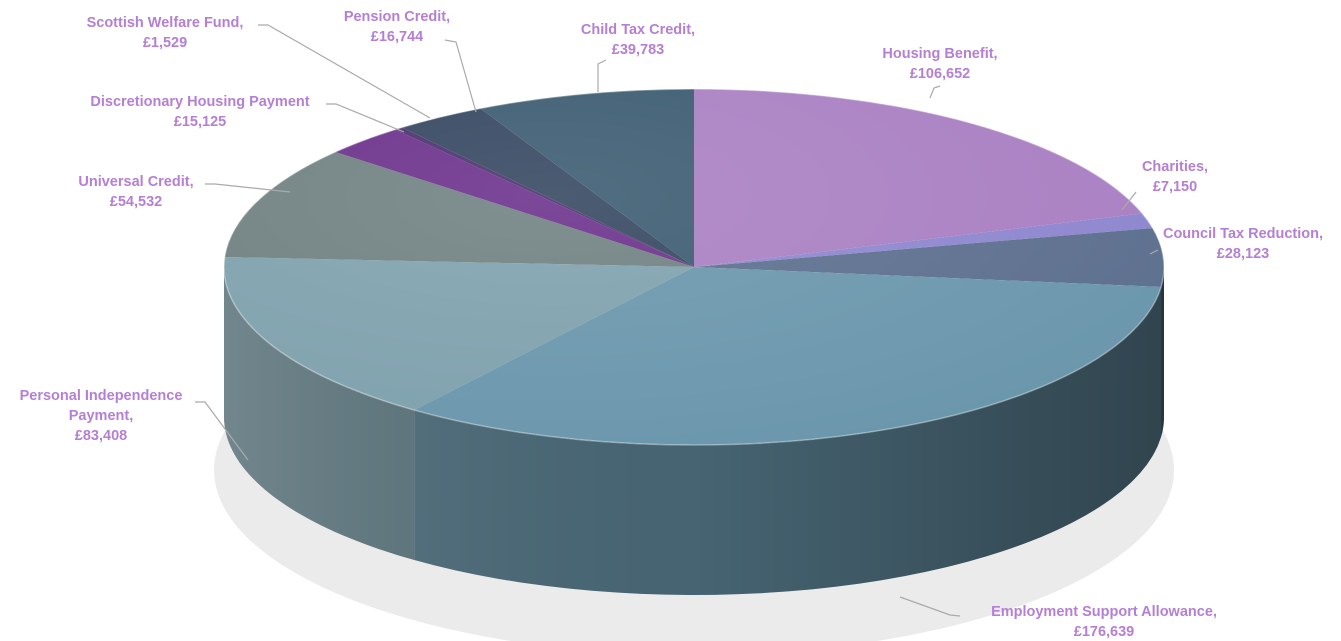  Describe the element at coordinates (101, 436) in the screenshot. I see `slice-value-label-4: £83,408` at that location.